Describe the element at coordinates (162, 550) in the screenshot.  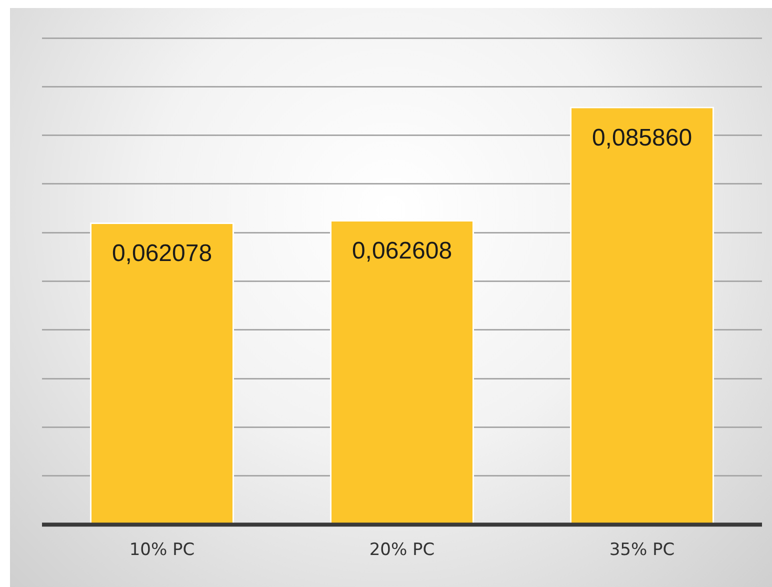
I see `x-tick-label: 10% PC` at that location.